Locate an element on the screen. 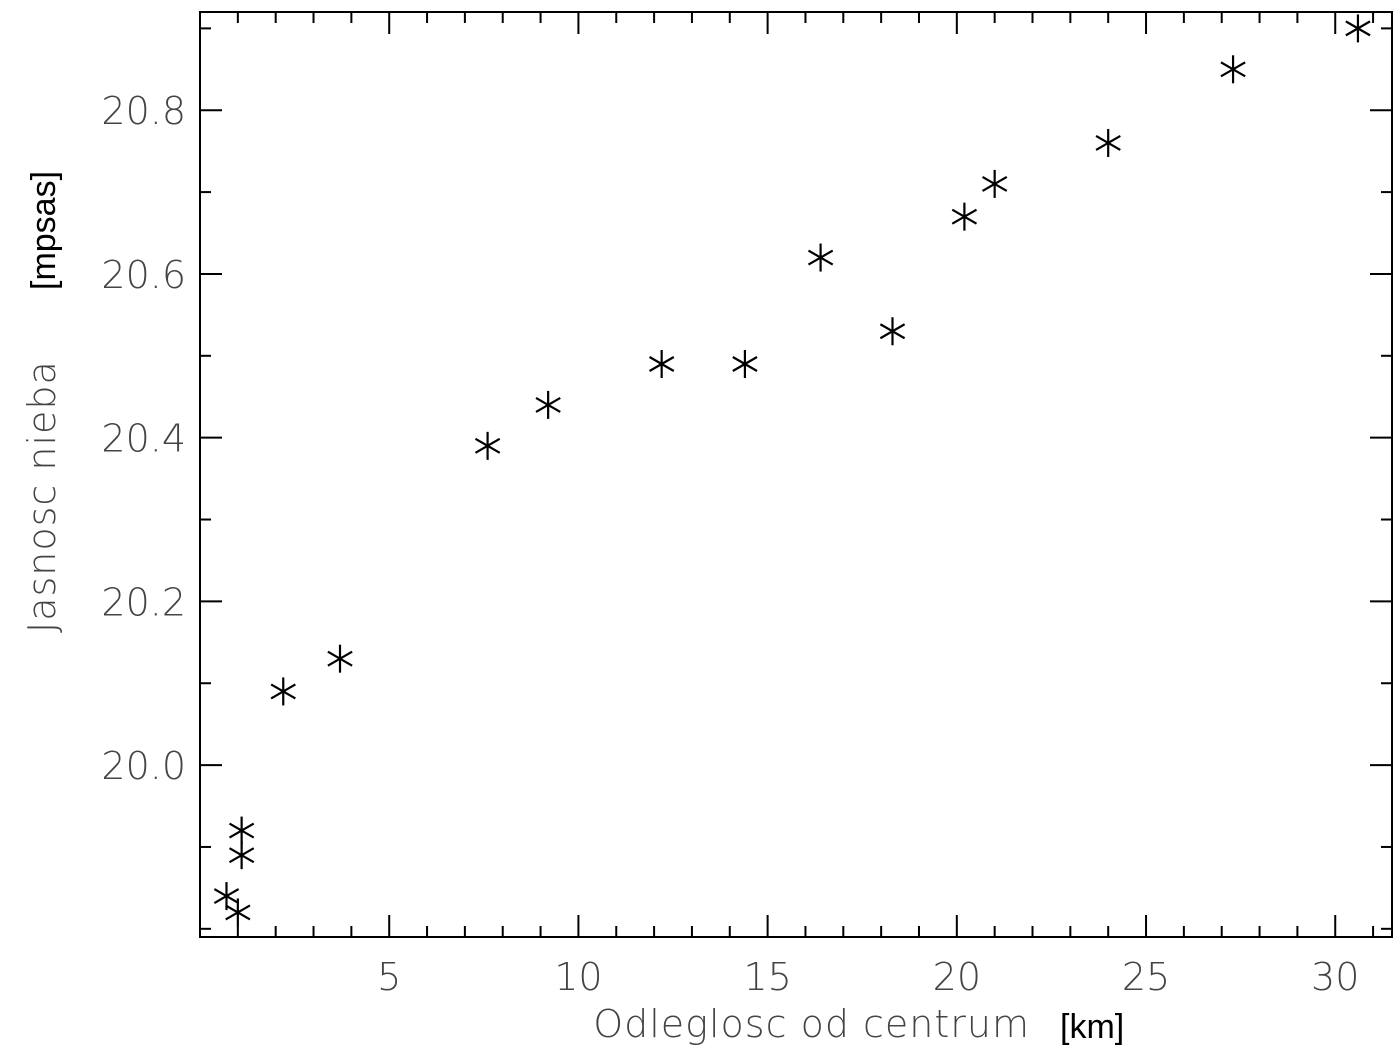 The height and width of the screenshot is (1052, 1396). x-tick-label: 30 is located at coordinates (1335, 977).